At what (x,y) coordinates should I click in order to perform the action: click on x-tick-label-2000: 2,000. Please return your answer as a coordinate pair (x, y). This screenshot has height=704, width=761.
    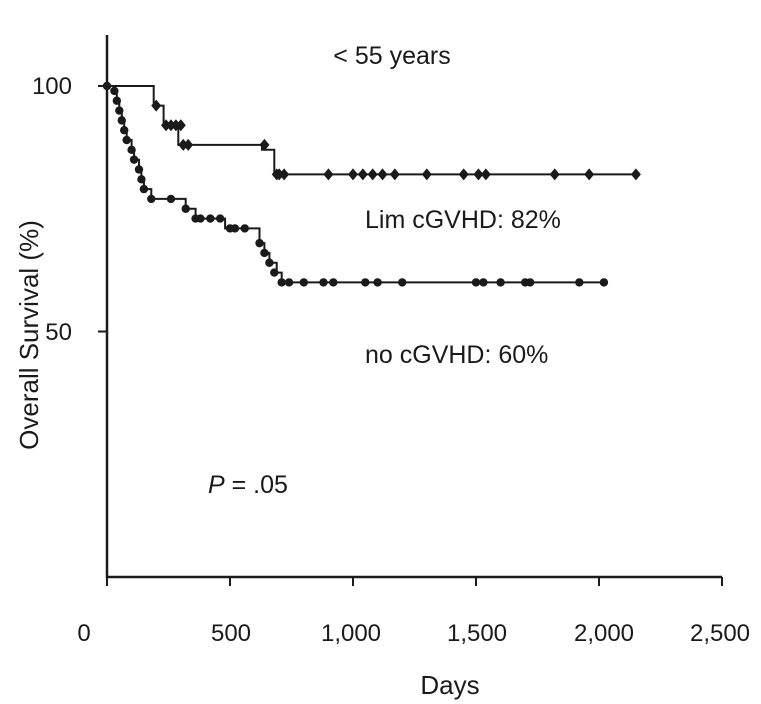
    Looking at the image, I should click on (604, 633).